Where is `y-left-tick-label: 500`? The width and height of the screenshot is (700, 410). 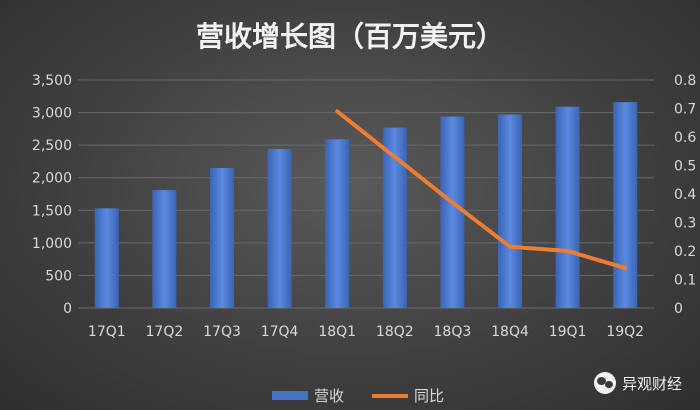 y-left-tick-label: 500 is located at coordinates (58, 276).